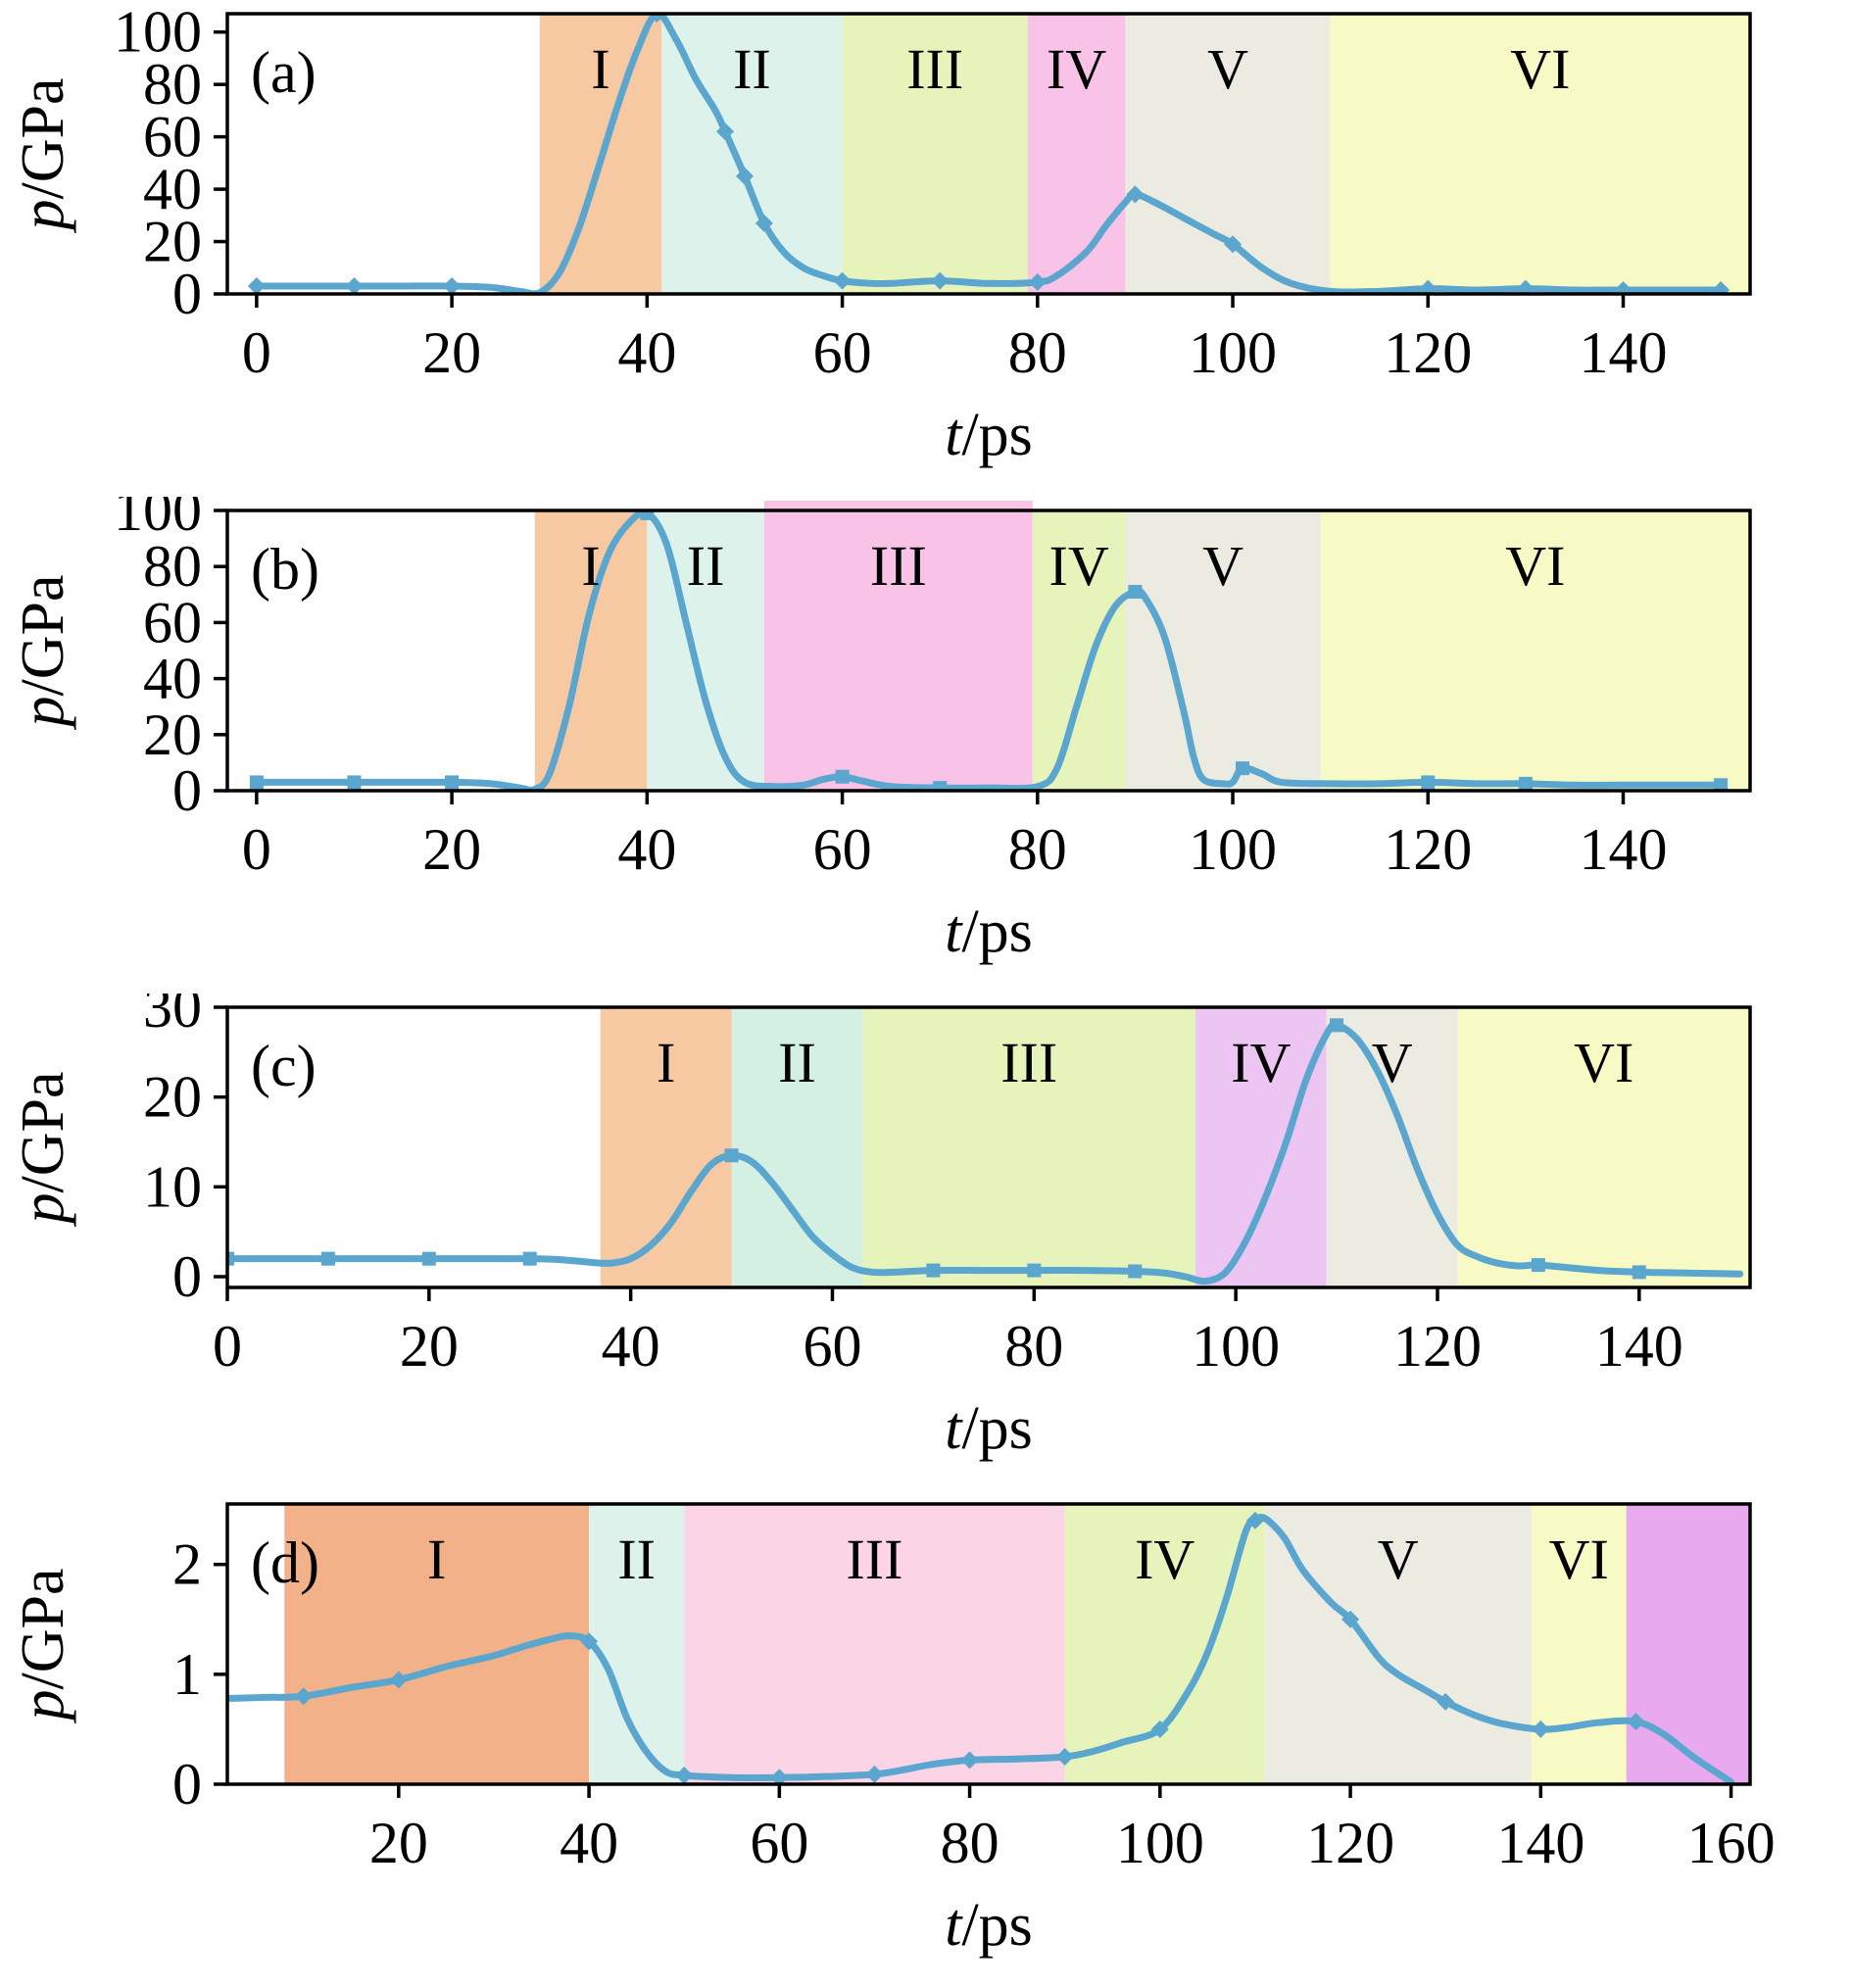  I want to click on panel-letter: (a), so click(284, 72).